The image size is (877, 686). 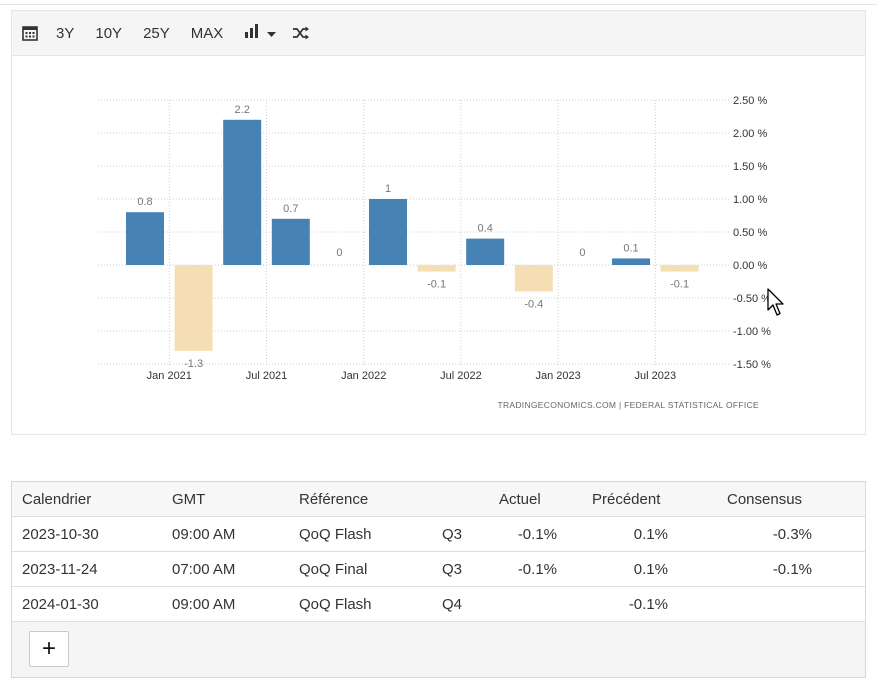 What do you see at coordinates (242, 110) in the screenshot?
I see `data-label: 2.2` at bounding box center [242, 110].